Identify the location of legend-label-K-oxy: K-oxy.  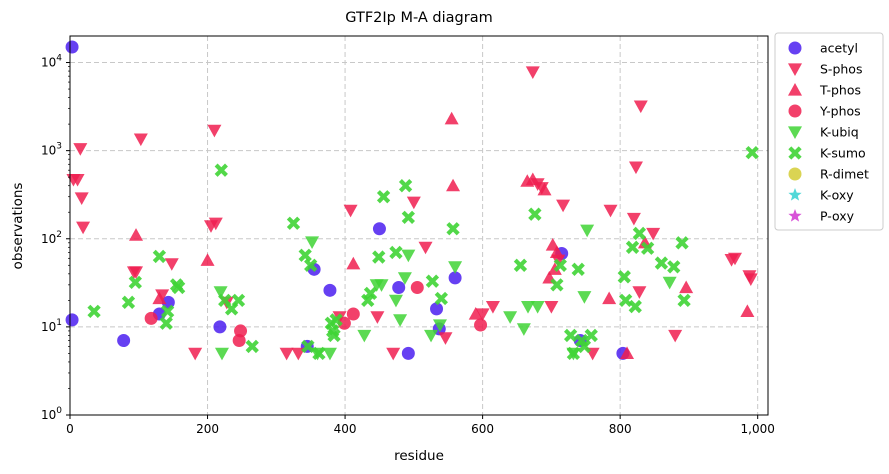
(837, 195).